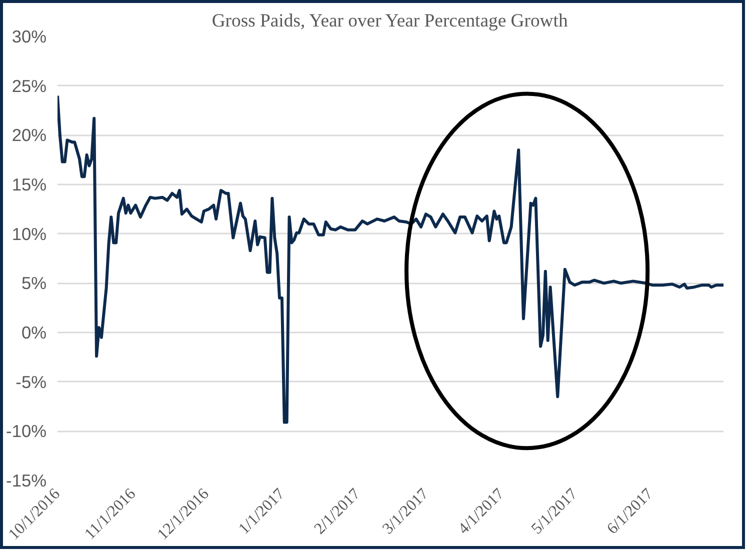 The width and height of the screenshot is (751, 555). I want to click on y-tick-label: 20%, so click(29, 135).